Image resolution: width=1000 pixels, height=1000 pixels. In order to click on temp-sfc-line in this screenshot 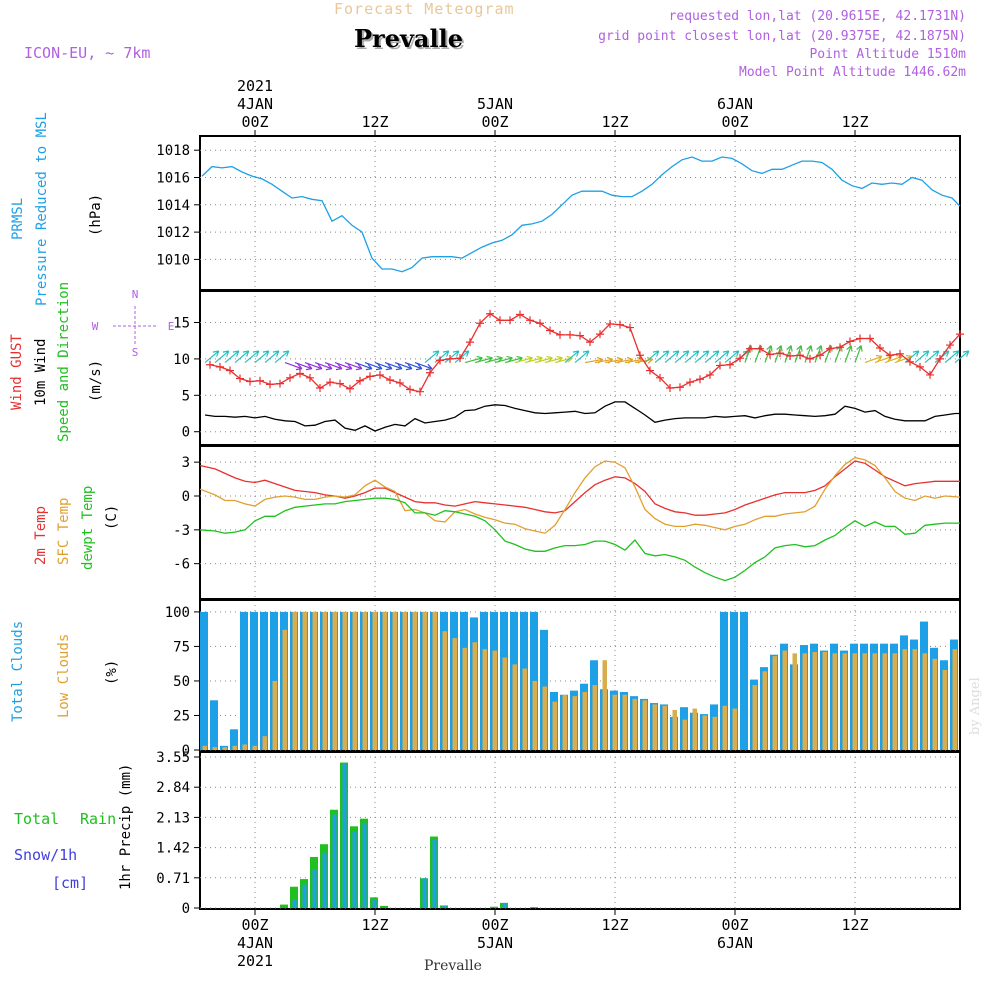, I will do `click(580, 495)`.